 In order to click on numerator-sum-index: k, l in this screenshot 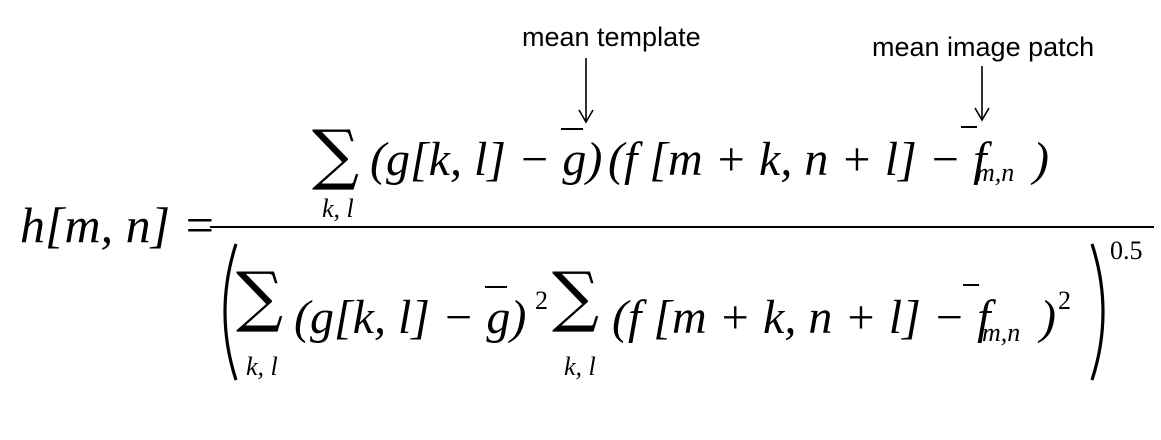, I will do `click(338, 208)`.